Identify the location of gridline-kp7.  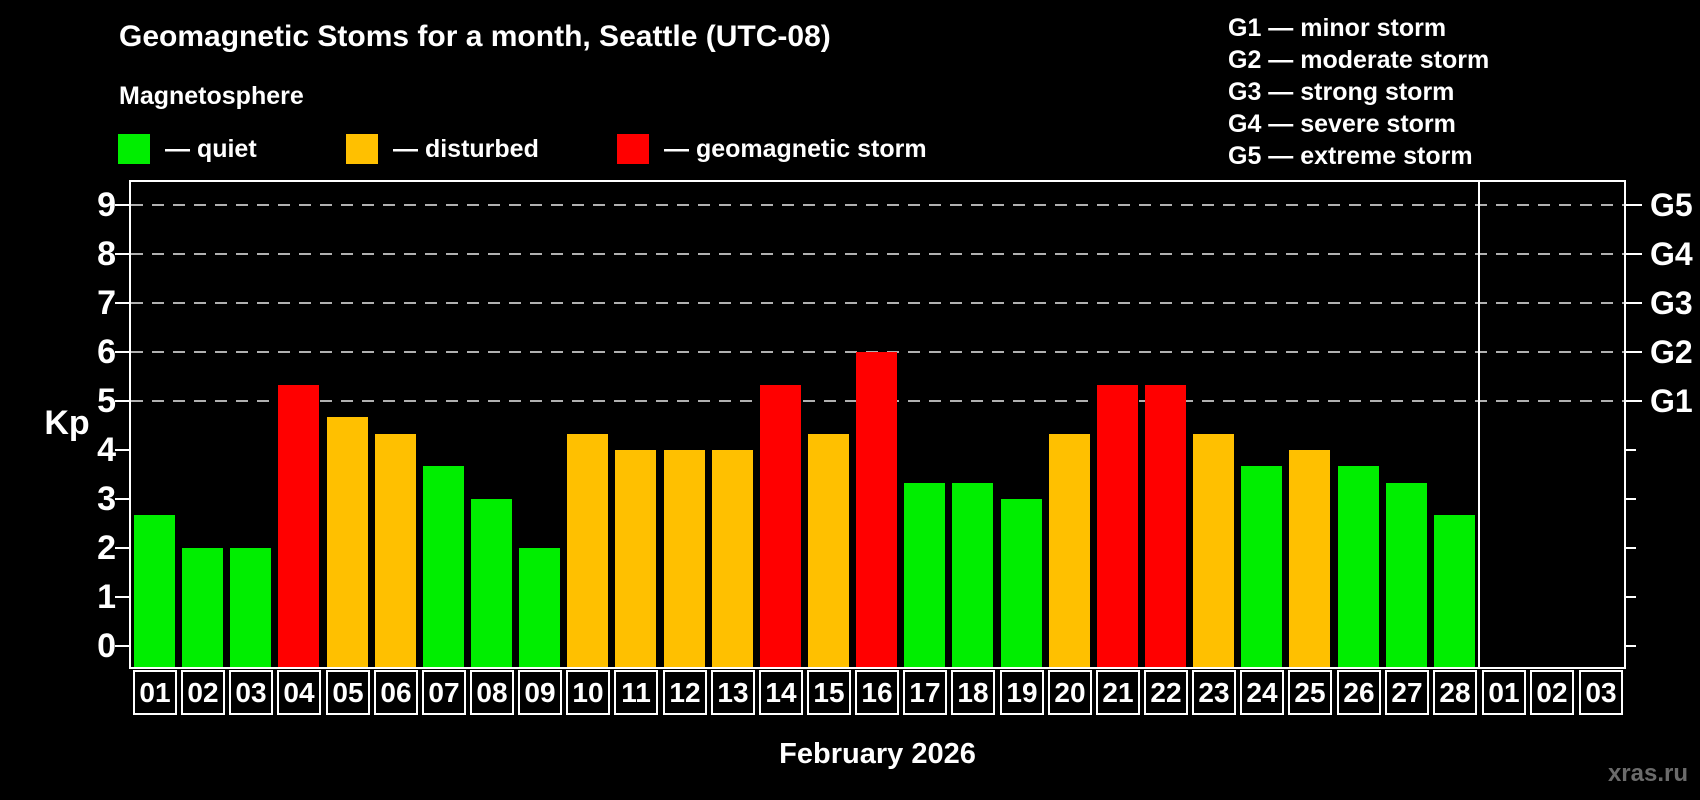
(877, 303).